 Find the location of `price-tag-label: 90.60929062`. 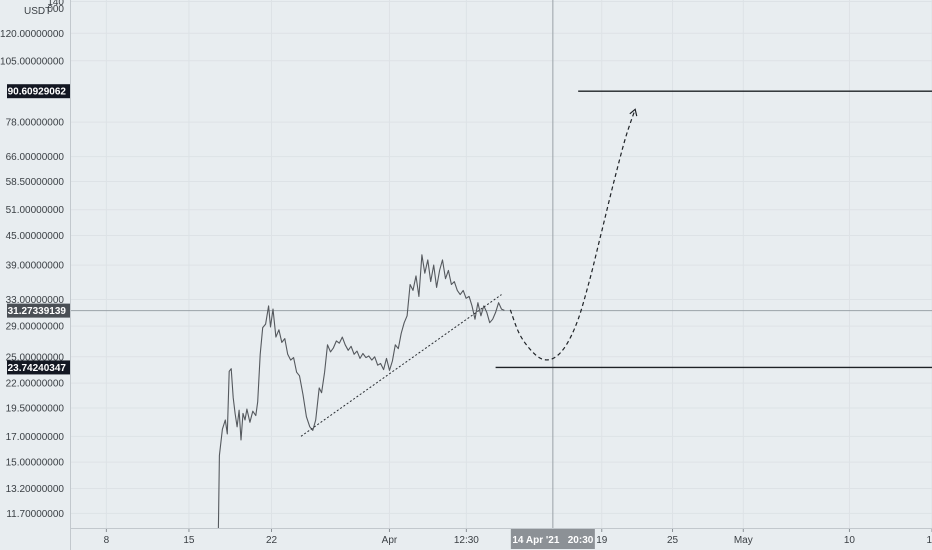

price-tag-label: 90.60929062 is located at coordinates (37, 92).